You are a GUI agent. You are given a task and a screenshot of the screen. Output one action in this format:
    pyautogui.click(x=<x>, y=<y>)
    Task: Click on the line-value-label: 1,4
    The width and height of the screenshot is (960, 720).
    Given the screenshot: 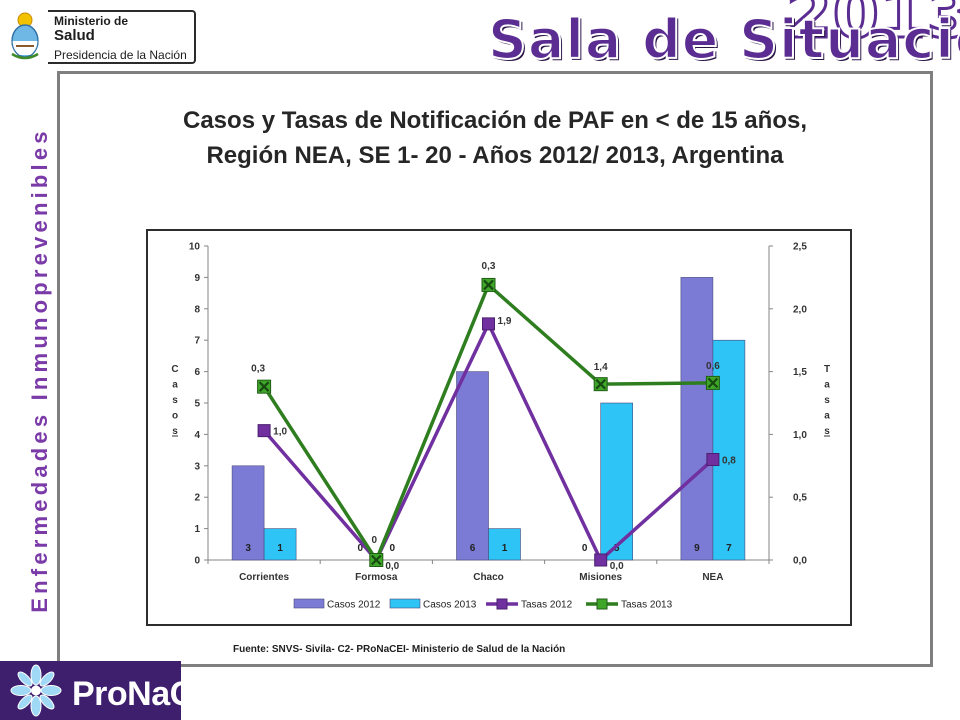 What is the action you would take?
    pyautogui.click(x=601, y=367)
    